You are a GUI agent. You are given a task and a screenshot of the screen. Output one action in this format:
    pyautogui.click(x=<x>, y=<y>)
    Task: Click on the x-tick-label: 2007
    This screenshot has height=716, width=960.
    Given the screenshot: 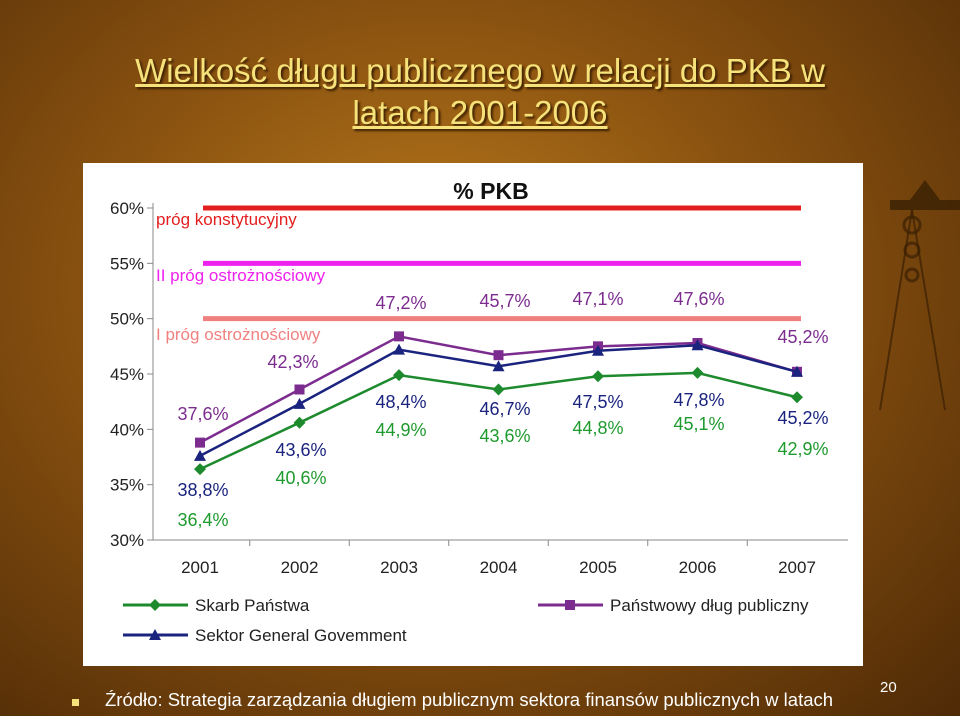 What is the action you would take?
    pyautogui.click(x=797, y=567)
    